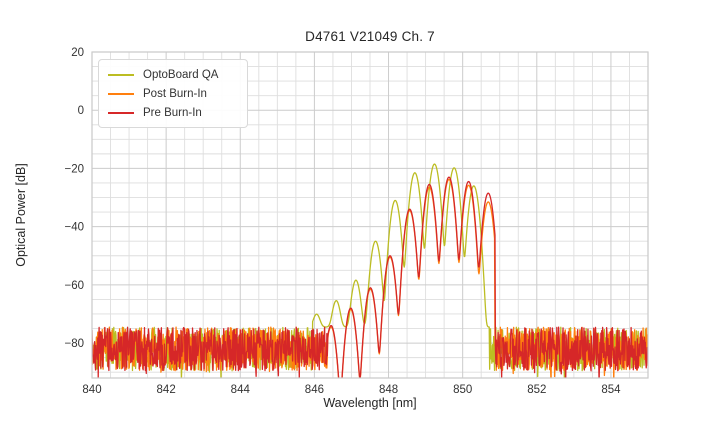 Image resolution: width=720 pixels, height=432 pixels. Describe the element at coordinates (388, 390) in the screenshot. I see `x-tick-label: 848` at that location.